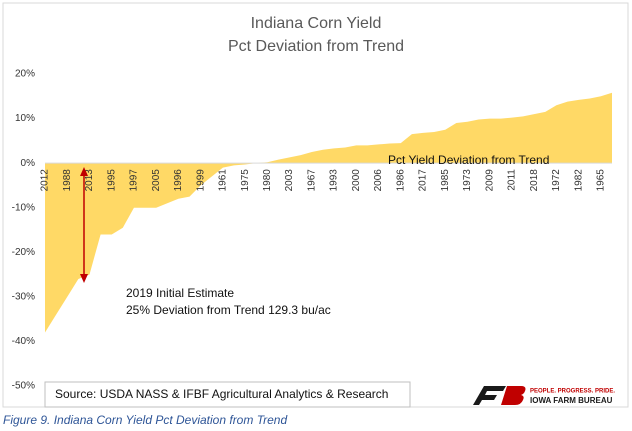  What do you see at coordinates (28, 163) in the screenshot?
I see `y-tick-label: 0%` at bounding box center [28, 163].